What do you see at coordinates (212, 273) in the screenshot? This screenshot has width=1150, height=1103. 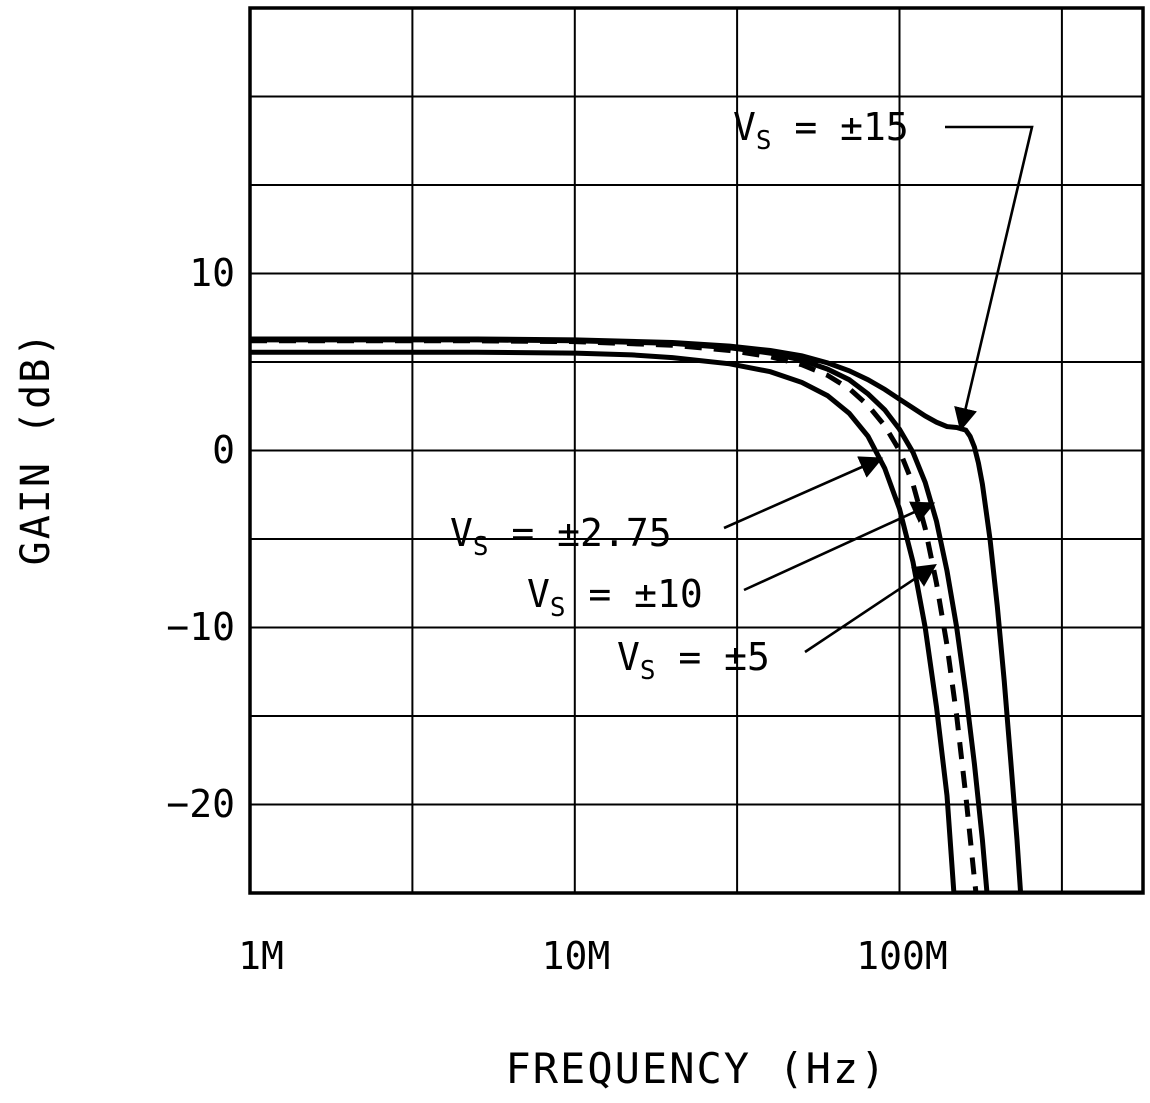 I see `y-tick-label-10: 10` at bounding box center [212, 273].